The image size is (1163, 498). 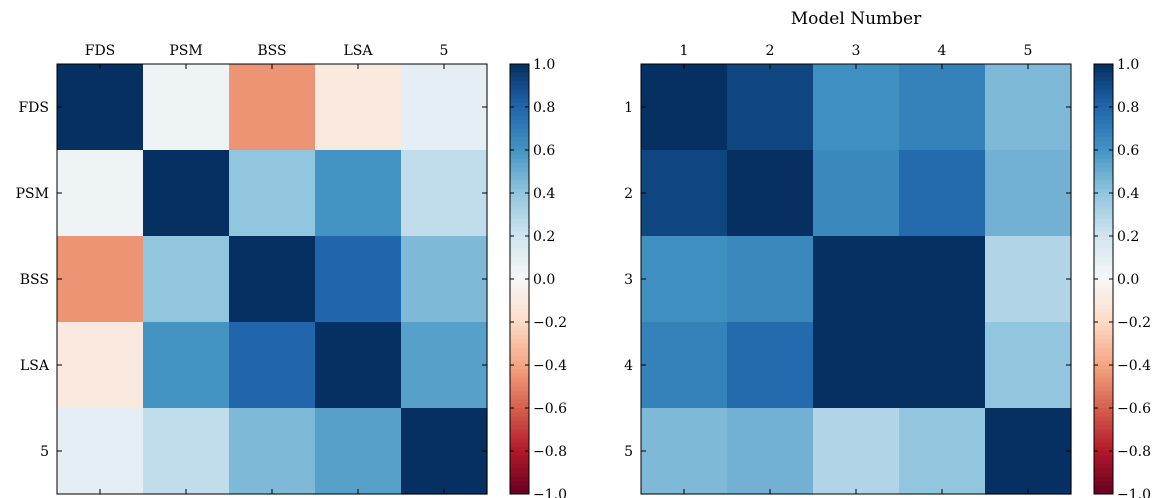 What do you see at coordinates (272, 365) in the screenshot?
I see `heatmap-cell-r4-c3` at bounding box center [272, 365].